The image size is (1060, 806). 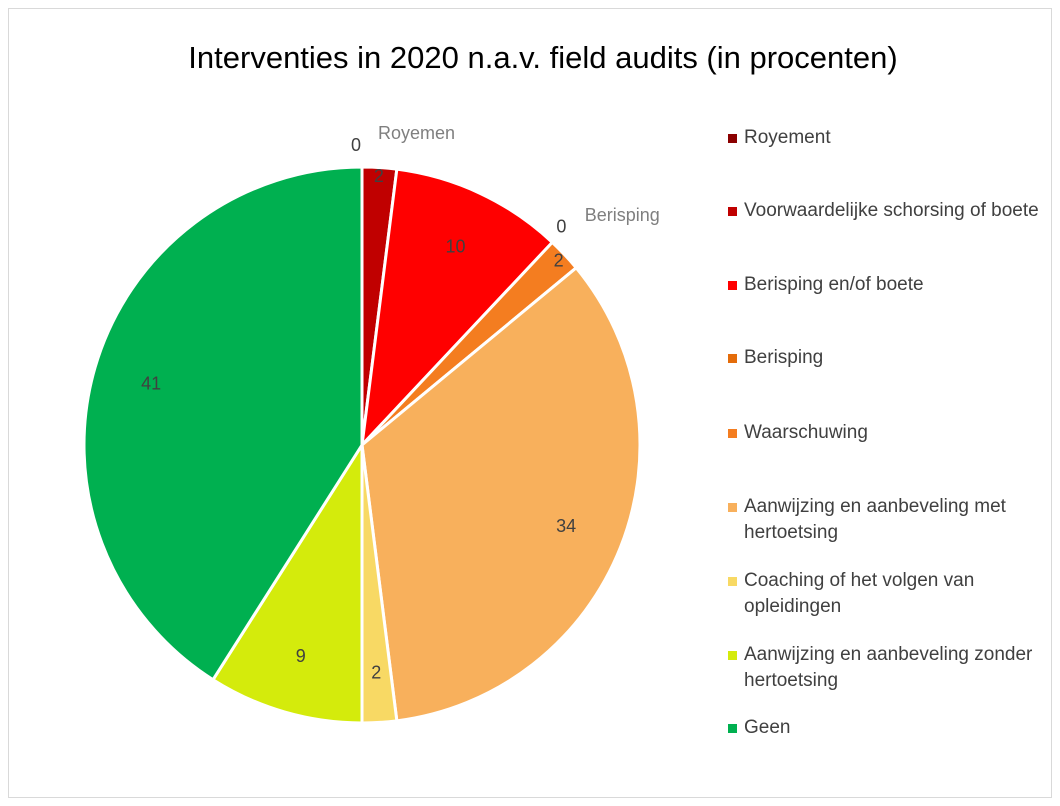 What do you see at coordinates (888, 358) in the screenshot?
I see `legend-item-berisping: Berisping` at bounding box center [888, 358].